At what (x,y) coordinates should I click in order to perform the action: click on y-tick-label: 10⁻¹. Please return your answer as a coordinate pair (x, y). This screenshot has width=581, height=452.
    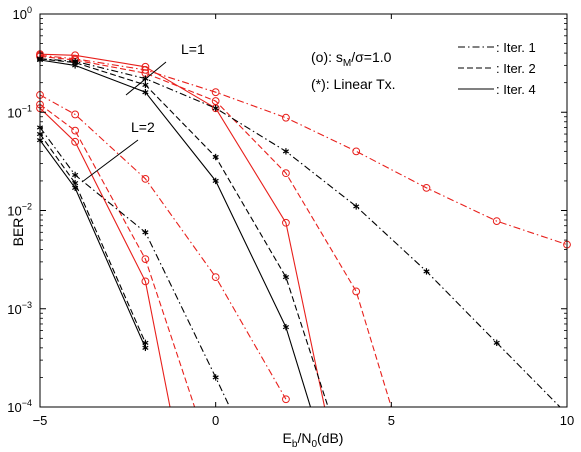
    Looking at the image, I should click on (19, 111).